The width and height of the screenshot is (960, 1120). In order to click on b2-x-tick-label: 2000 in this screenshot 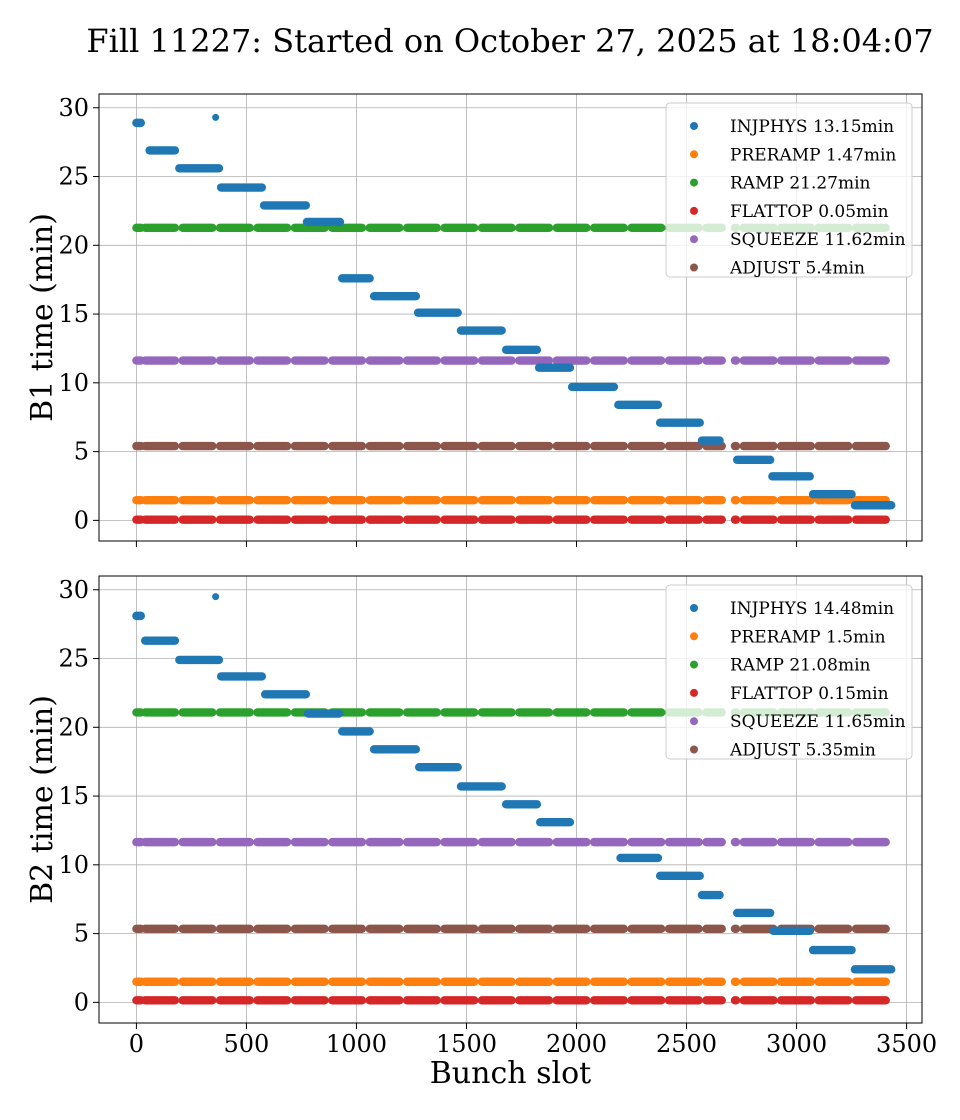, I will do `click(576, 1044)`.